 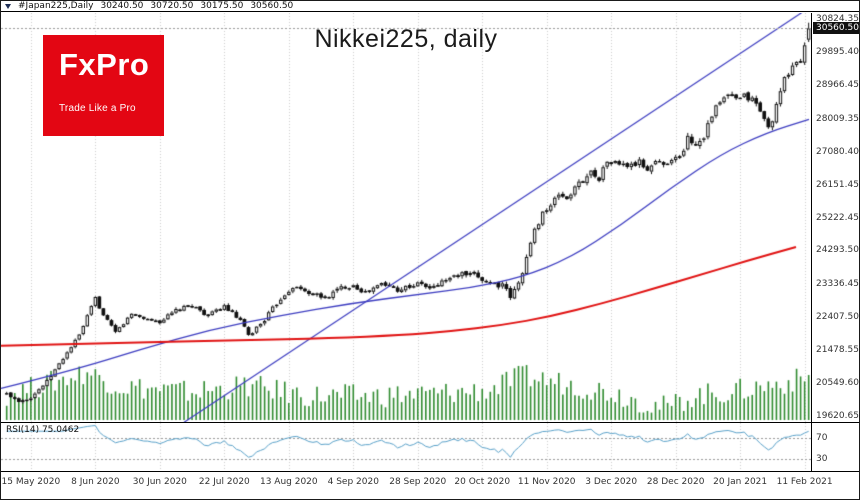 What do you see at coordinates (97, 108) in the screenshot?
I see `fxpro-logo-tagline: Trade Like a Pro` at bounding box center [97, 108].